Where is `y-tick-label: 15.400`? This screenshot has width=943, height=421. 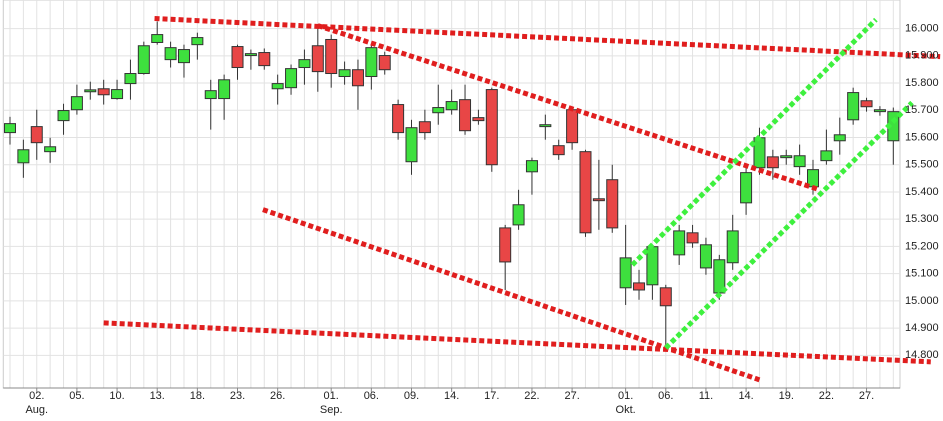
y-tick-label: 15.400 is located at coordinates (922, 192).